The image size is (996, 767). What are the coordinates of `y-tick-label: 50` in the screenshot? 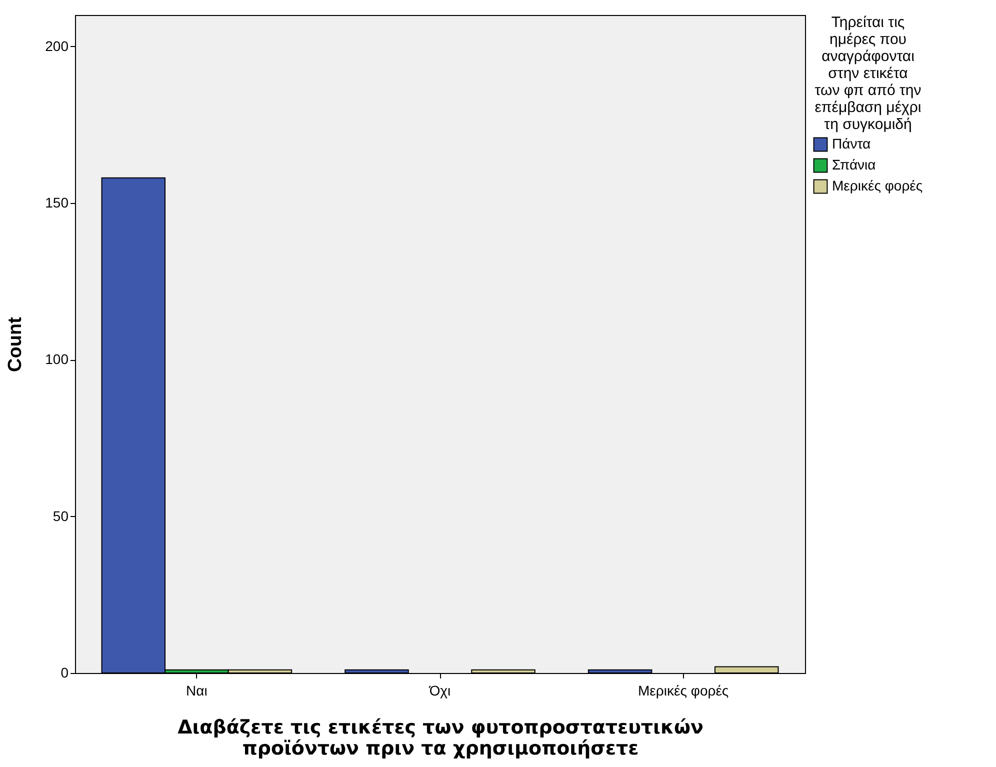 It's located at (60, 516).